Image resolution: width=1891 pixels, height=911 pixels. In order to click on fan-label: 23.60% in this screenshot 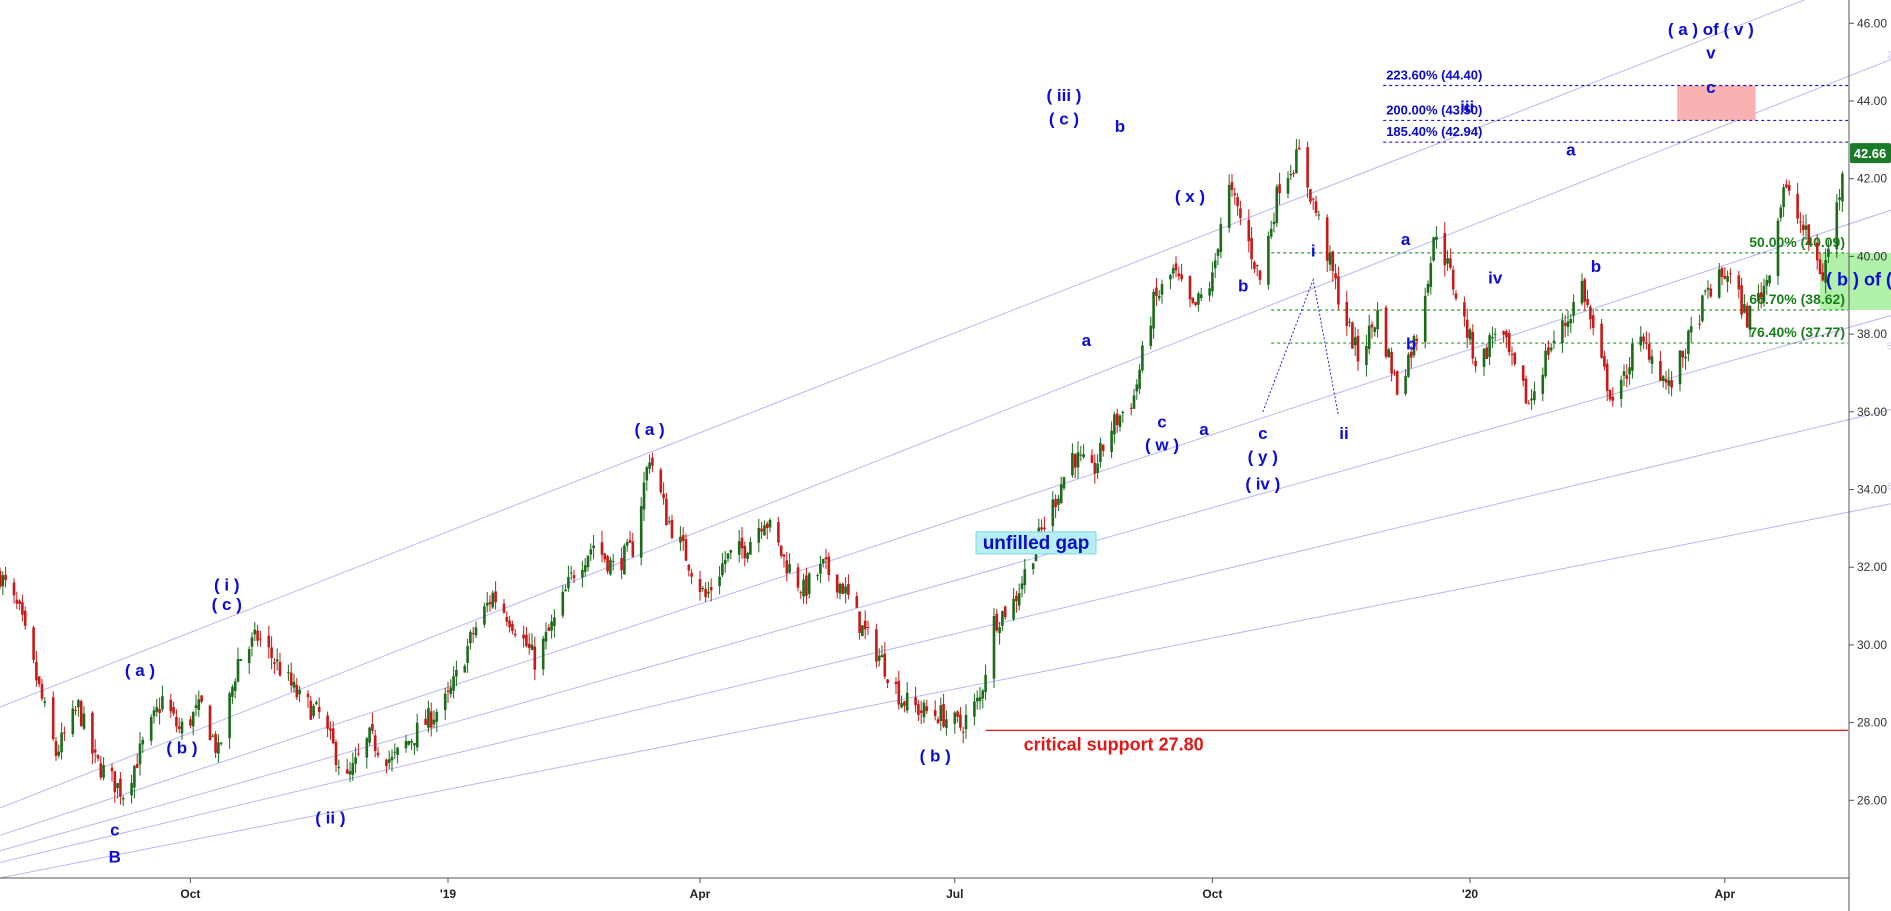, I will do `click(1889, 55)`.